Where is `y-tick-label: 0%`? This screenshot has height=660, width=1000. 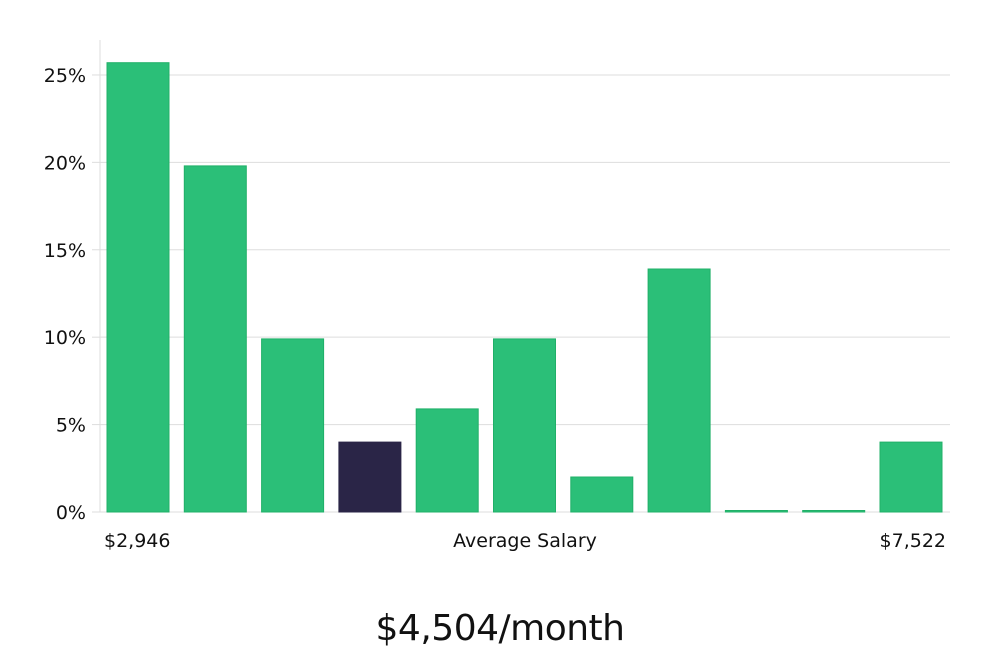 y-tick-label: 0% is located at coordinates (71, 513).